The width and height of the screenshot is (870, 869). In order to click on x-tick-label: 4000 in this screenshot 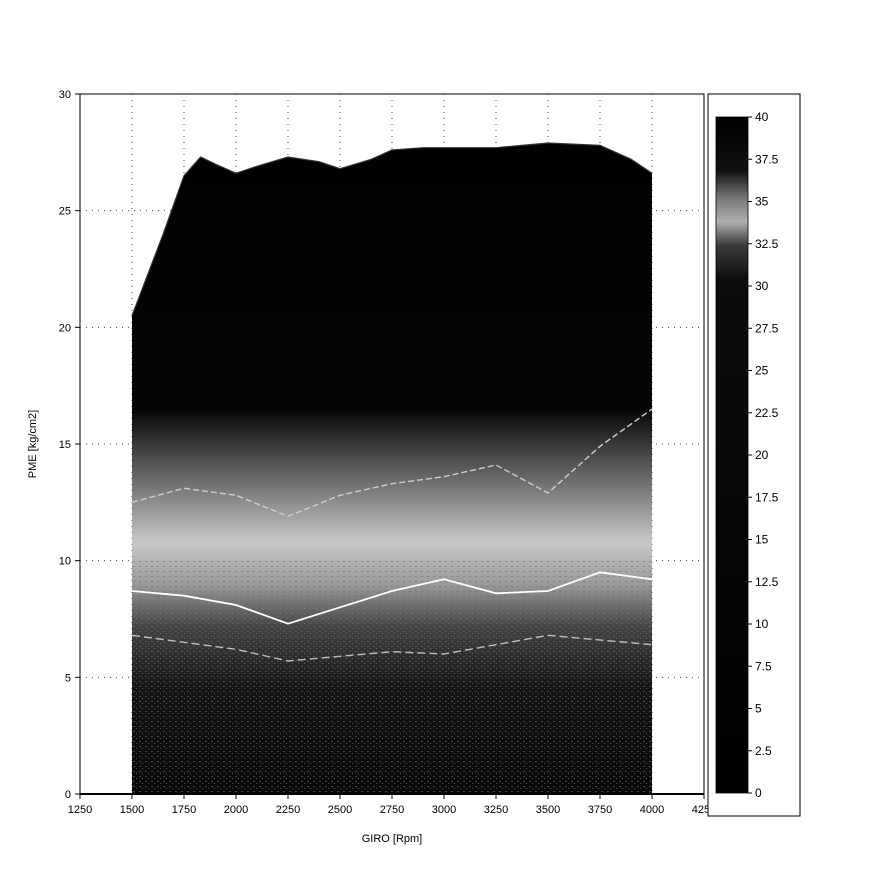, I will do `click(652, 810)`.